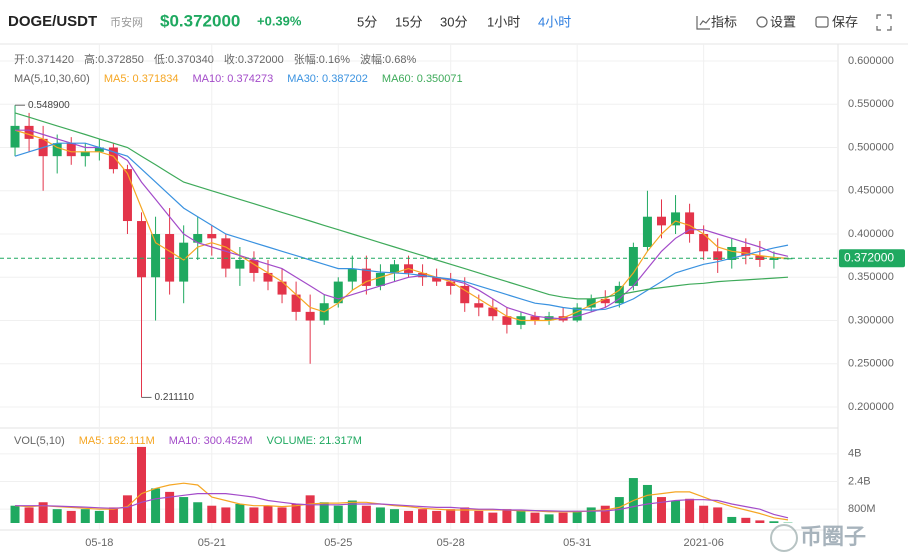 The image size is (908, 556). What do you see at coordinates (822, 22) in the screenshot?
I see `save-icon` at bounding box center [822, 22].